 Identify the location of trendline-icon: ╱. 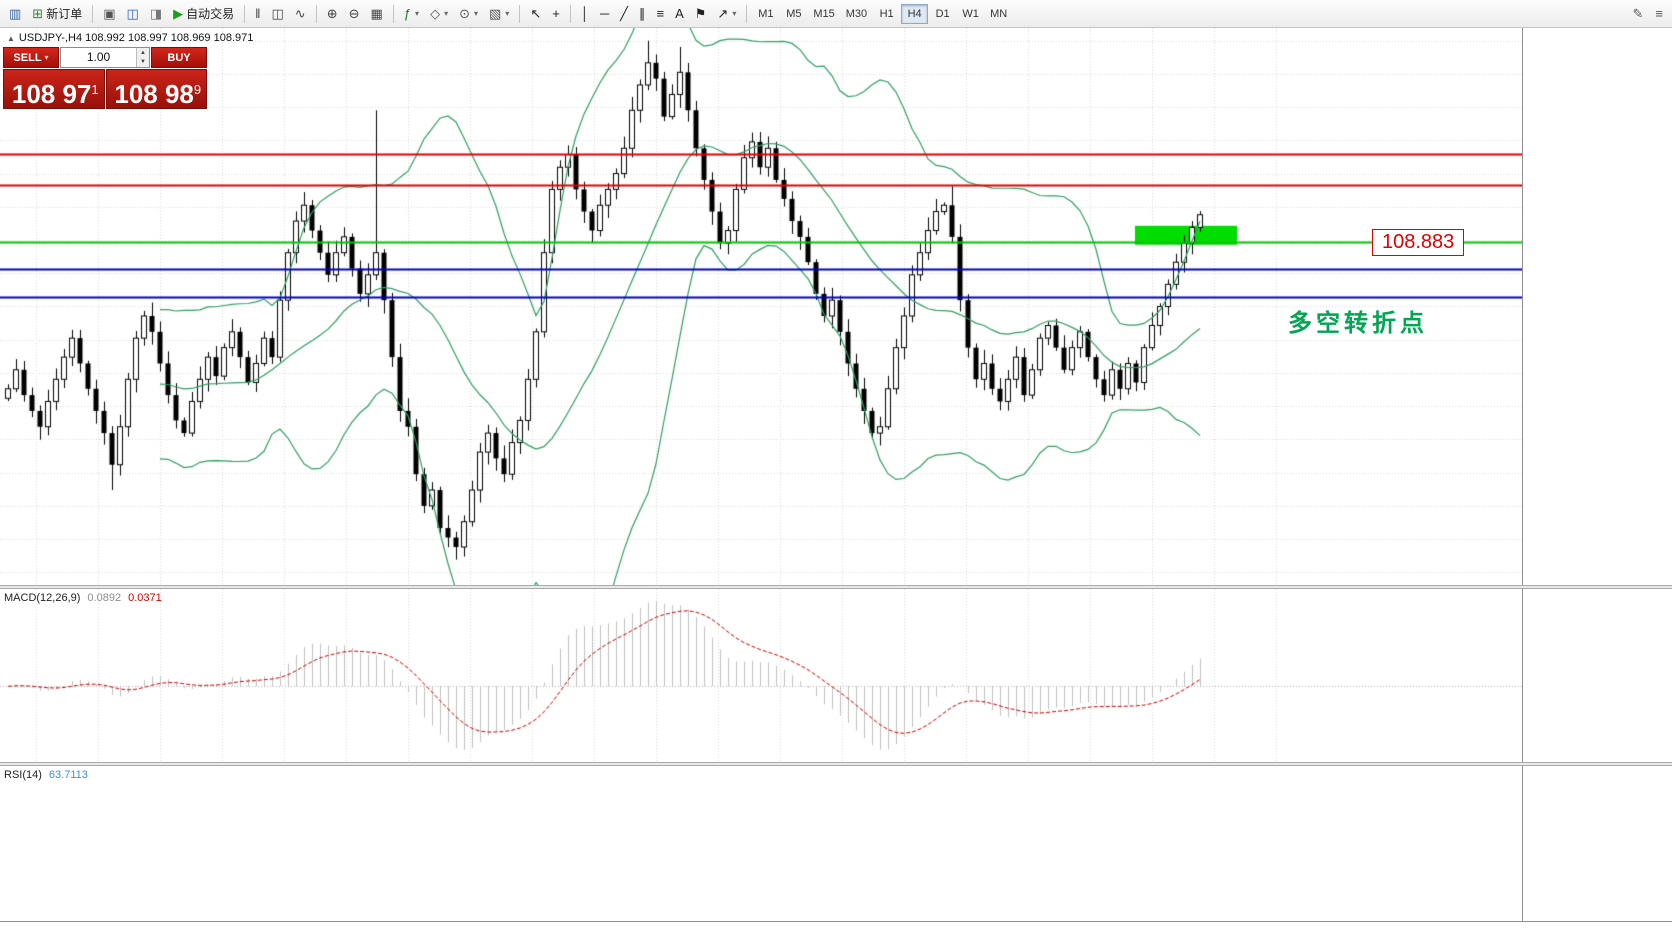
(624, 13).